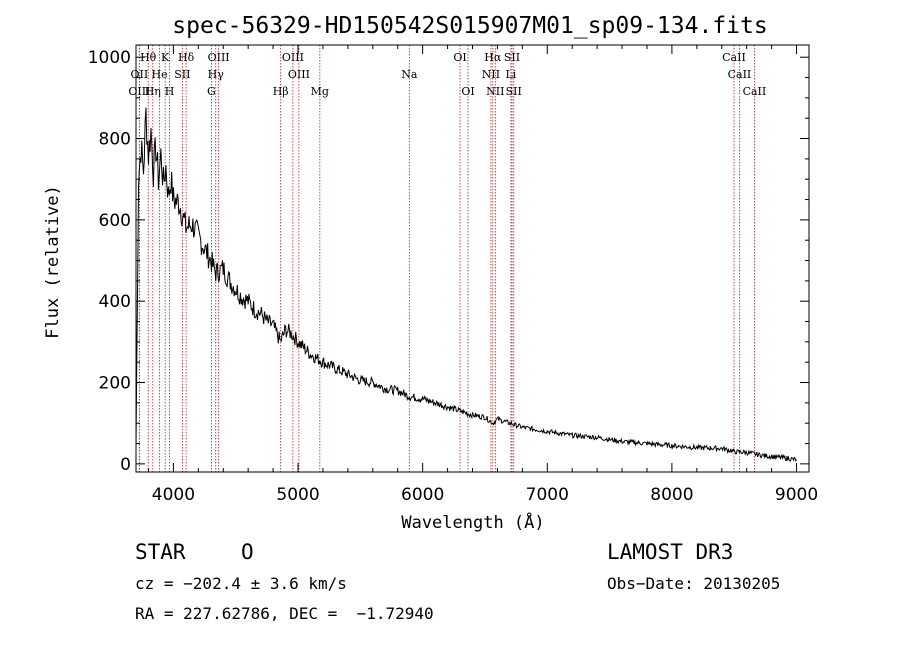 The image size is (900, 649). What do you see at coordinates (284, 613) in the screenshot?
I see `ra-dec-coordinates: RA = 227.62786, DEC = −1.72940` at bounding box center [284, 613].